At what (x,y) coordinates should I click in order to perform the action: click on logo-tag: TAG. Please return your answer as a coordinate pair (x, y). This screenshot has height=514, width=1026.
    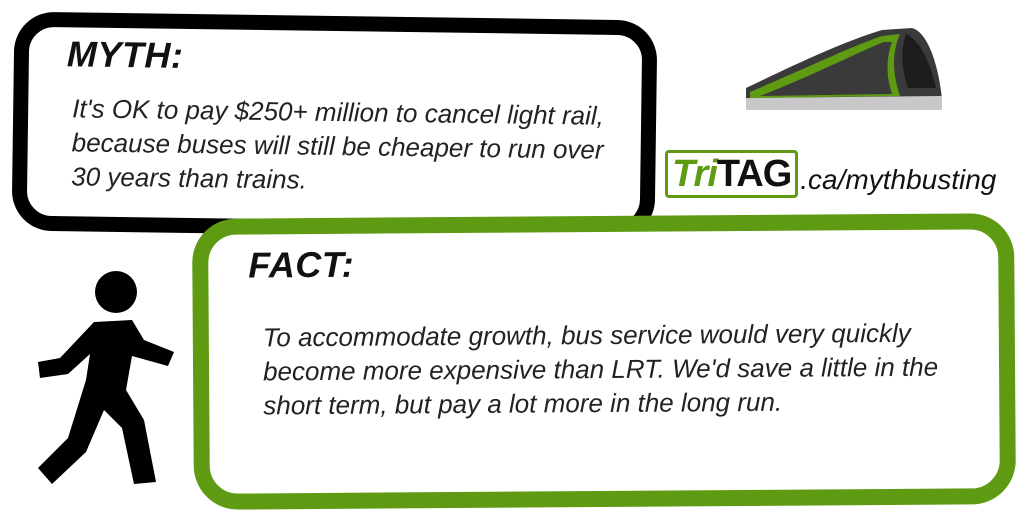
    Looking at the image, I should click on (754, 174).